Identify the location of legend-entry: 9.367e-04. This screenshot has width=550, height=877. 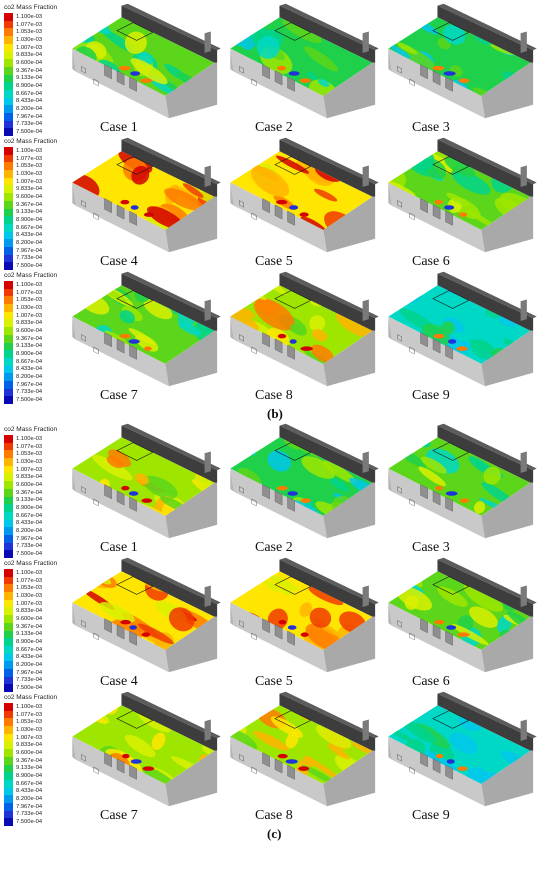
(35, 492).